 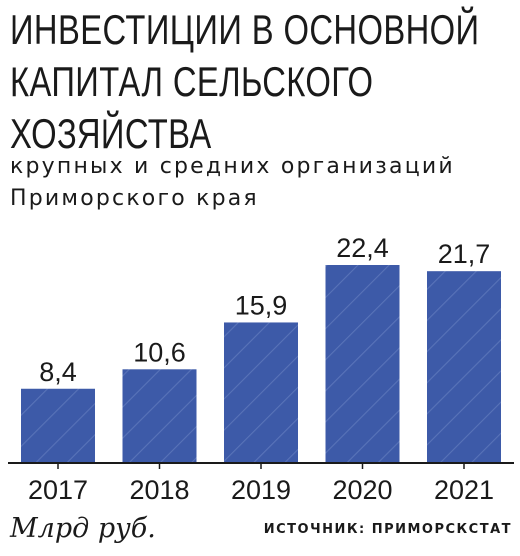 I want to click on bar-value-label-2020: 22,4, so click(x=362, y=248).